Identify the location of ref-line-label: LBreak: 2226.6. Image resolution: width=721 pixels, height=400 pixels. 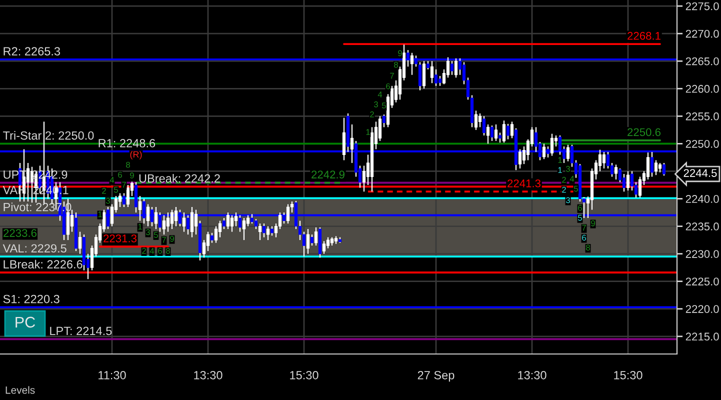
(43, 264).